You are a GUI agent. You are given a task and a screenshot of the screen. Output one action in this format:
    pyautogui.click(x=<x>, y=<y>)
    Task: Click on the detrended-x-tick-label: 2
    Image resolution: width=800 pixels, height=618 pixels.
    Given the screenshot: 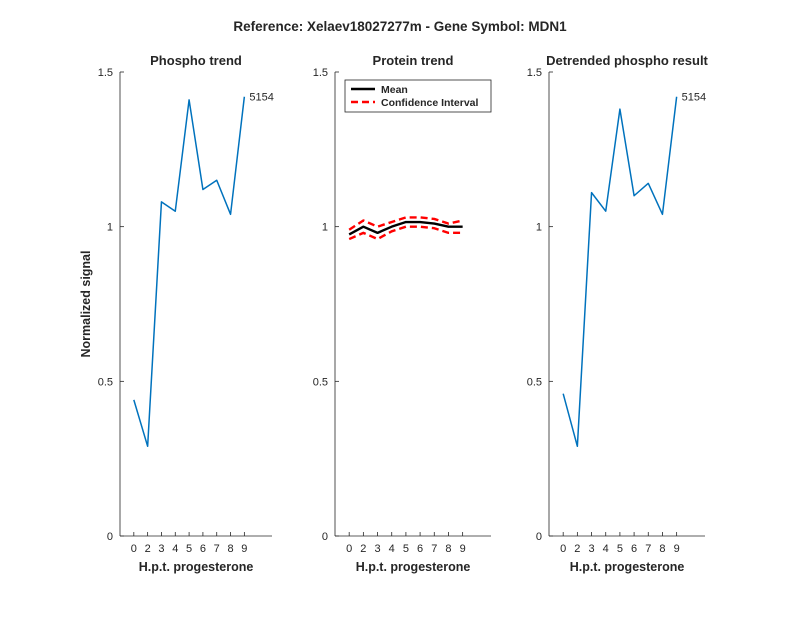 What is the action you would take?
    pyautogui.click(x=577, y=549)
    